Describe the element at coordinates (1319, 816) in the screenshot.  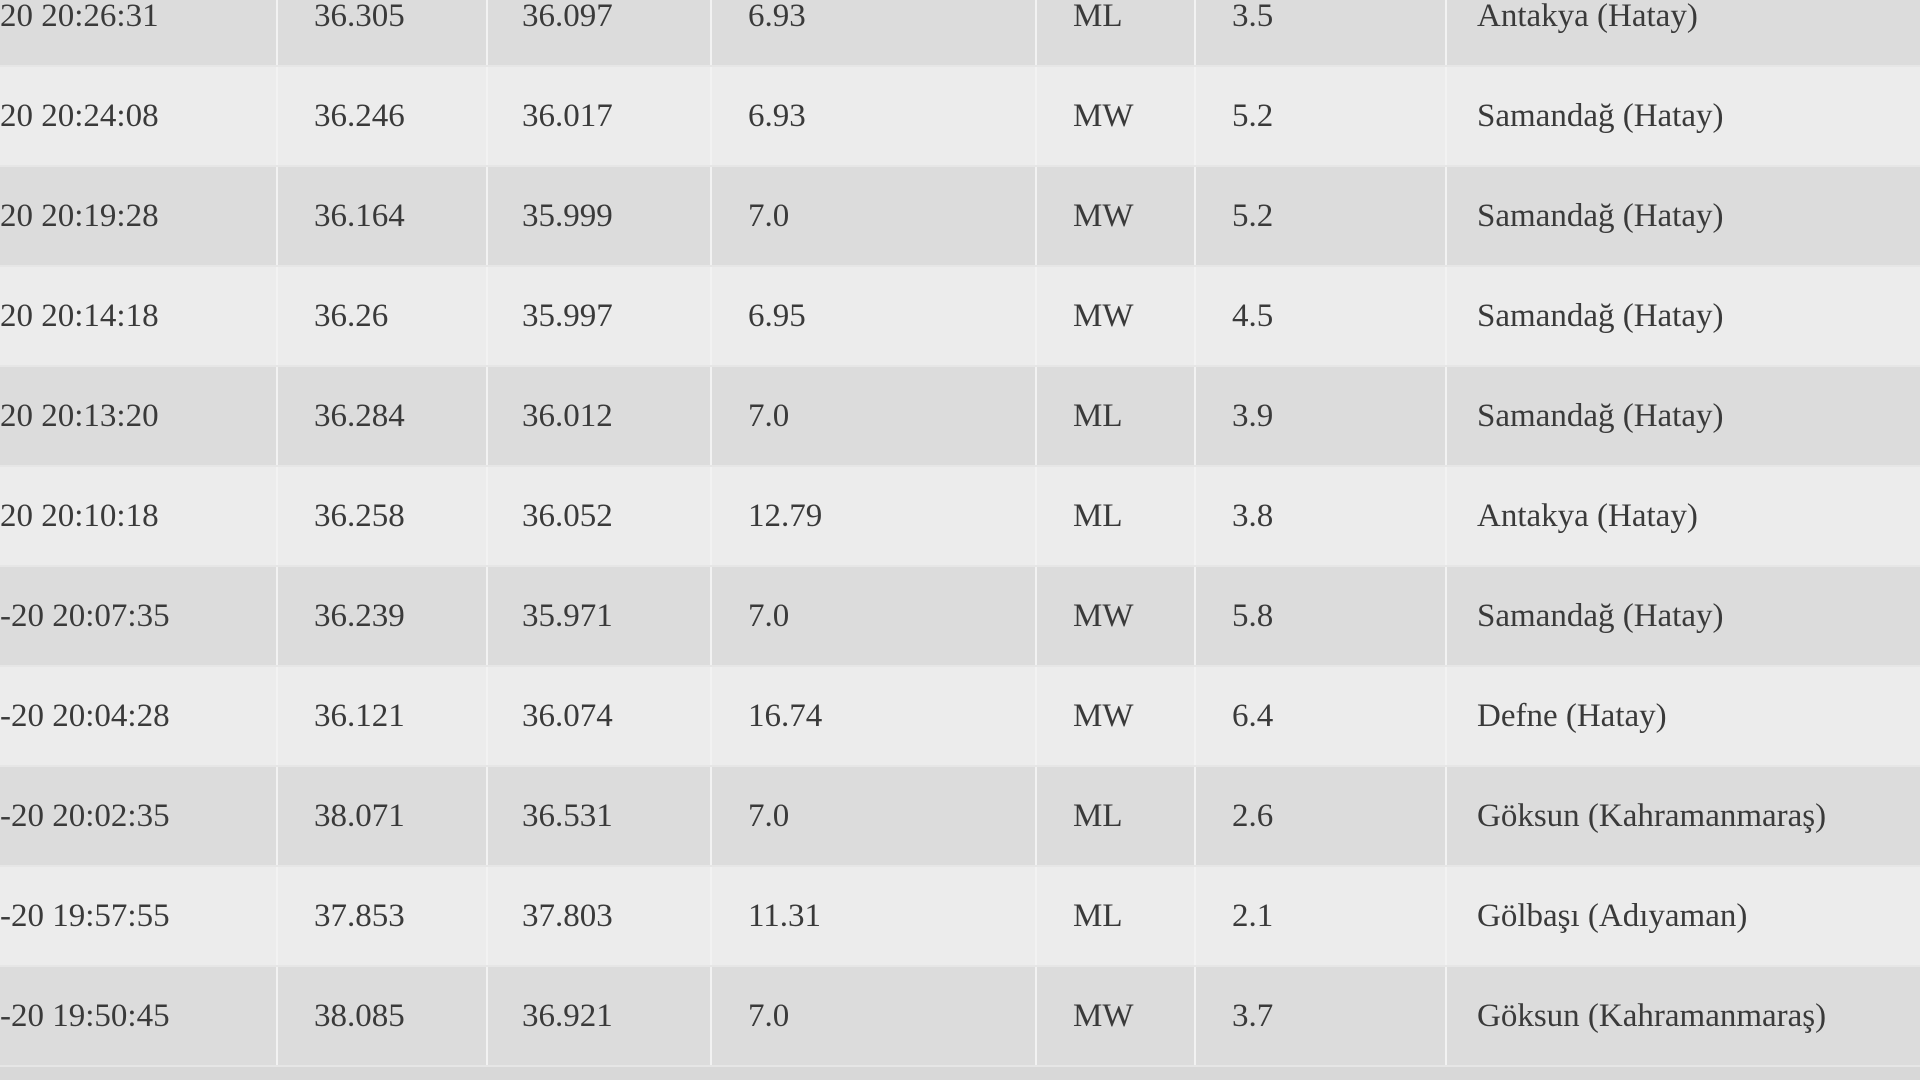
I see `magnitude-cell: 2.6` at that location.